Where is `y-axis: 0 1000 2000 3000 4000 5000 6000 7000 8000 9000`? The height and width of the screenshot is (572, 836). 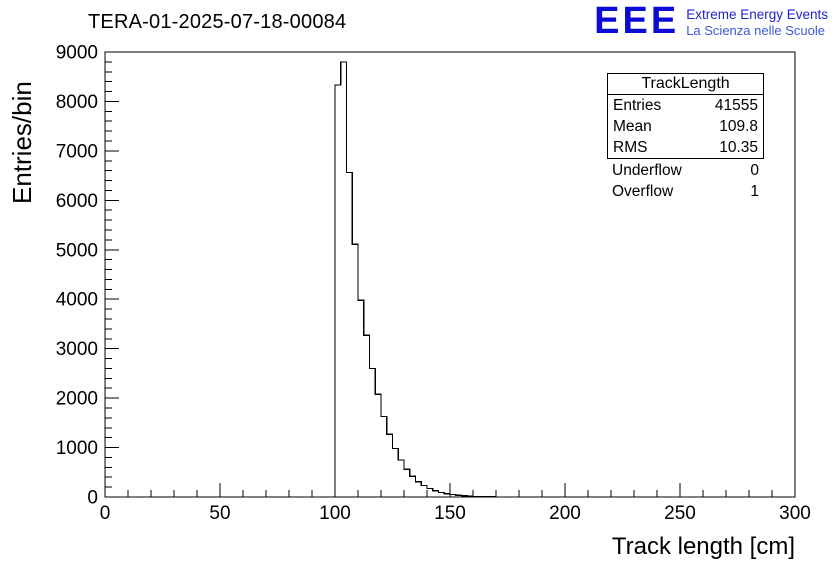 y-axis: 0 1000 2000 3000 4000 5000 6000 7000 8000 9000 is located at coordinates (87, 276).